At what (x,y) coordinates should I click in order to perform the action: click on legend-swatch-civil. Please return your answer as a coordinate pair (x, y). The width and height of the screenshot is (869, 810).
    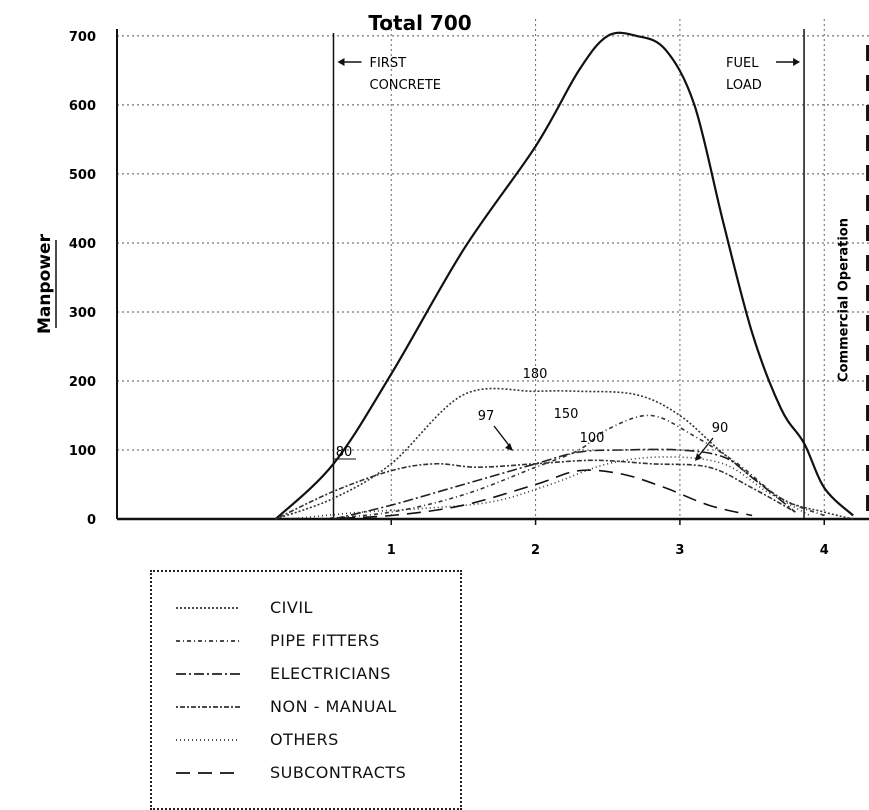
    Looking at the image, I should click on (208, 608).